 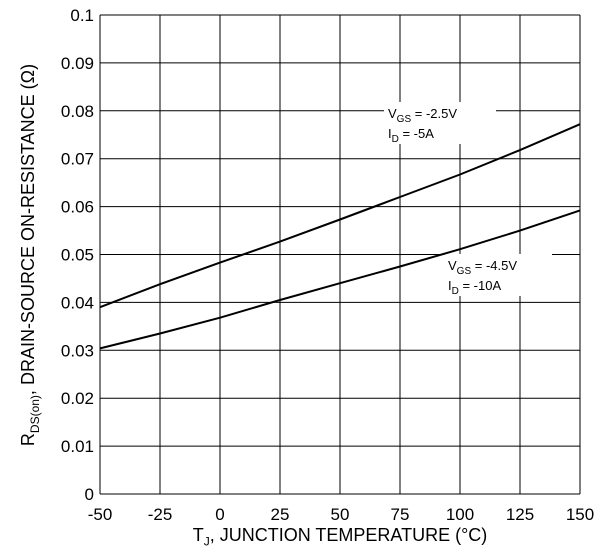 I want to click on y-tick-label: 0, so click(x=89, y=494).